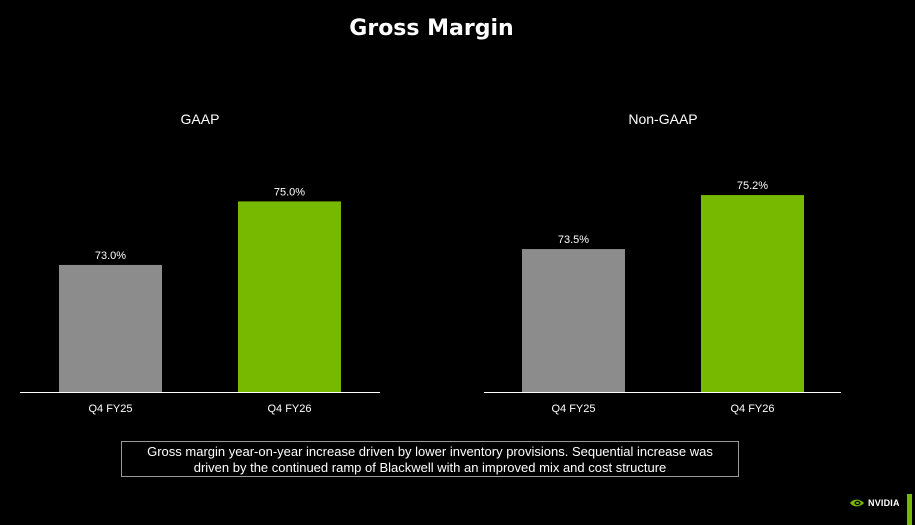  What do you see at coordinates (200, 119) in the screenshot?
I see `chart-title: GAAP` at bounding box center [200, 119].